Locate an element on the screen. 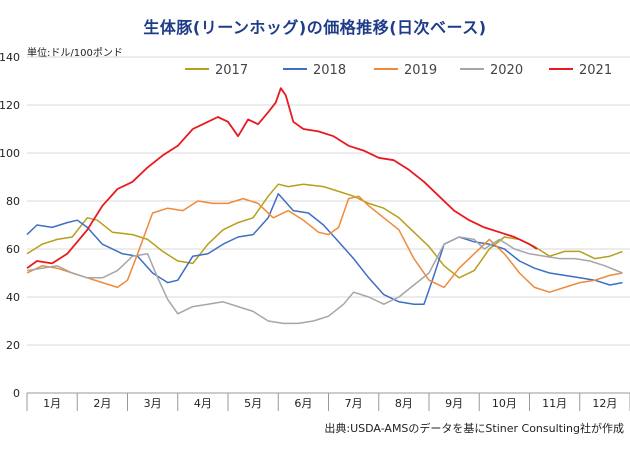 The height and width of the screenshot is (454, 630). y-tick-label-40: 40 is located at coordinates (13, 297).